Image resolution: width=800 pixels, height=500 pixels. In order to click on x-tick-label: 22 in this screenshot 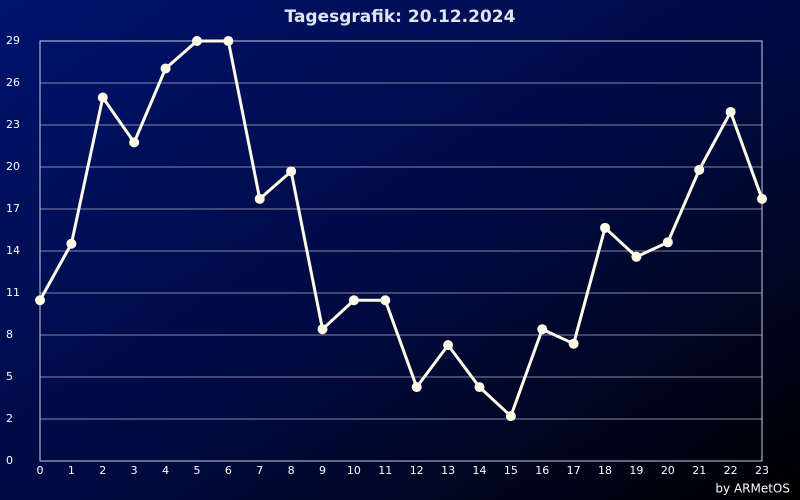, I will do `click(731, 470)`.